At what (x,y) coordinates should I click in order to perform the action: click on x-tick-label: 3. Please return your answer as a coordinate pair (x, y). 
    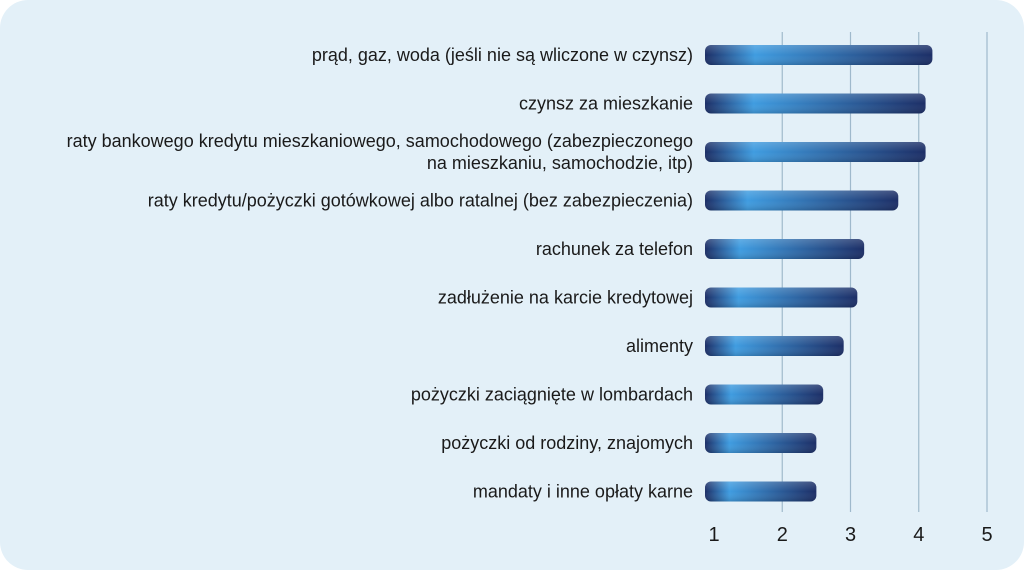
    Looking at the image, I should click on (850, 535).